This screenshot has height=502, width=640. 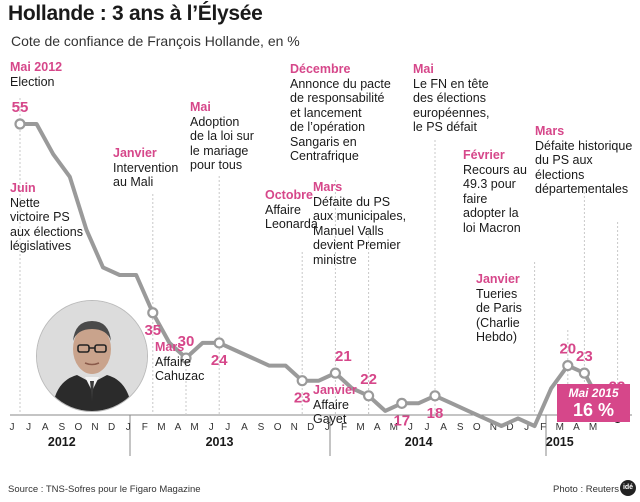 I want to click on year-label: 2015, so click(x=560, y=442).